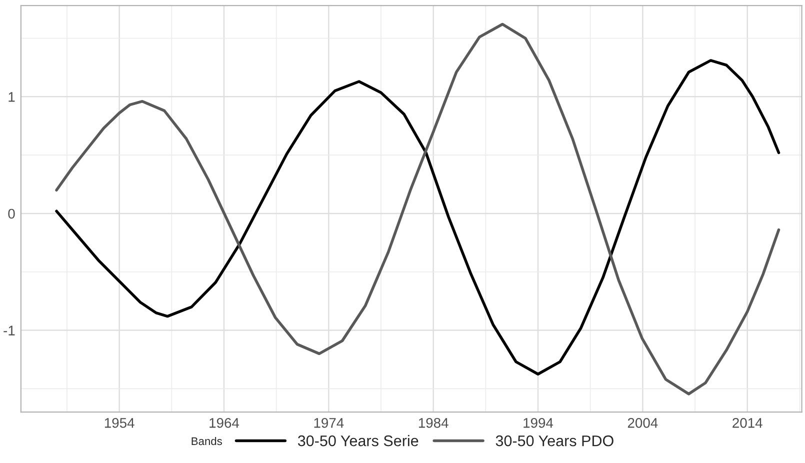 The image size is (805, 463). What do you see at coordinates (329, 423) in the screenshot?
I see `x-tick-label: 1974` at bounding box center [329, 423].